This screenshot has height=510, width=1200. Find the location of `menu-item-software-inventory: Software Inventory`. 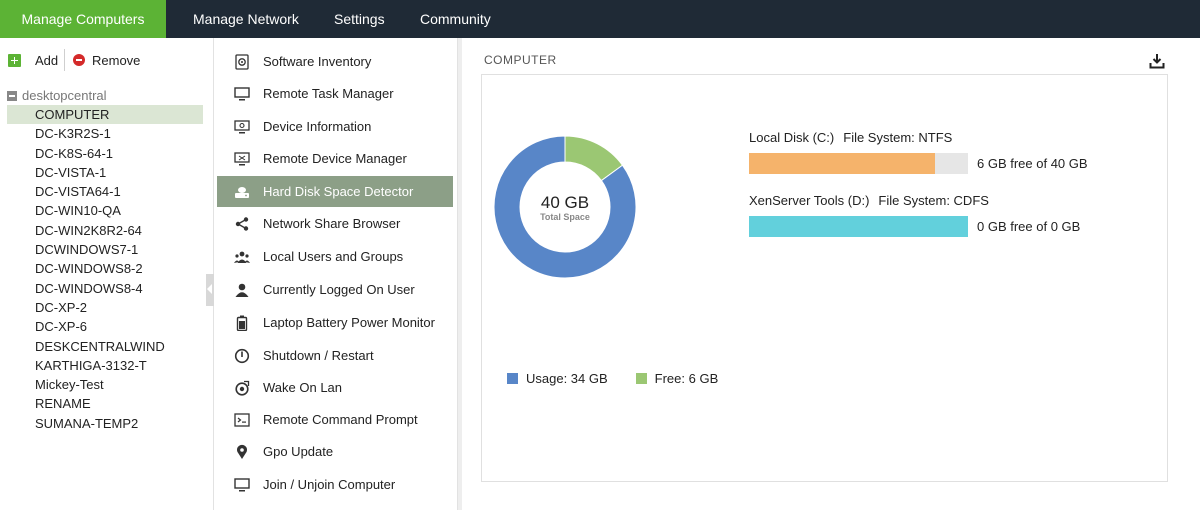

menu-item-software-inventory: Software Inventory is located at coordinates (335, 61).